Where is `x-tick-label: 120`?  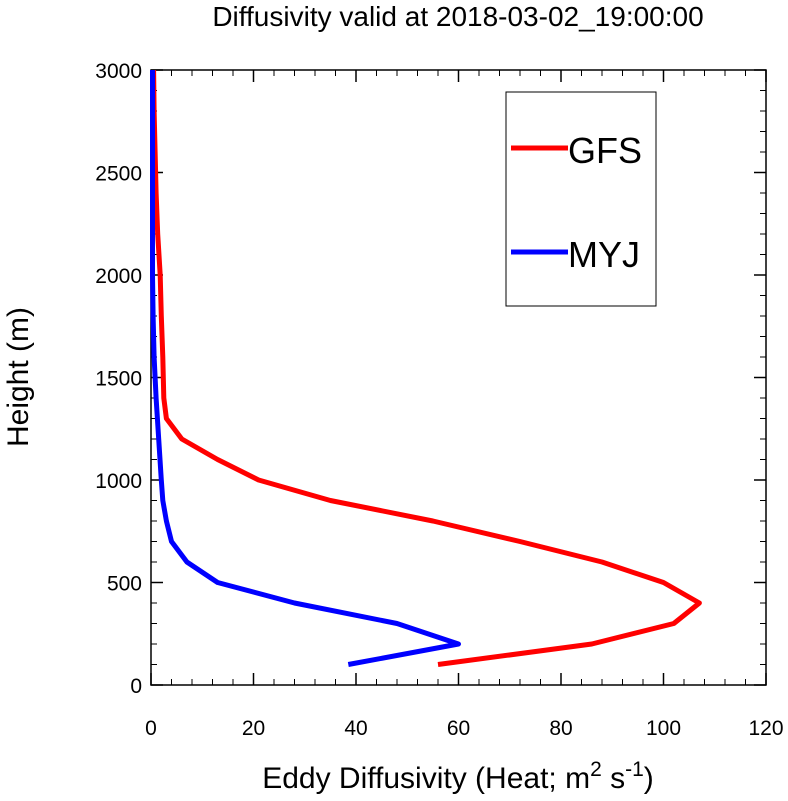 x-tick-label: 120 is located at coordinates (765, 728).